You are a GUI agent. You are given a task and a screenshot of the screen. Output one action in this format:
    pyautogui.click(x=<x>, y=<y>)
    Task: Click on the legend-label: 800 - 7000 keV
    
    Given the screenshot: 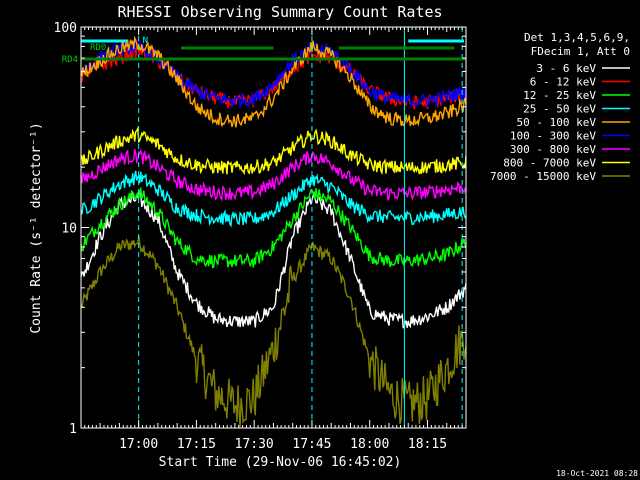 What is the action you would take?
    pyautogui.click(x=549, y=163)
    